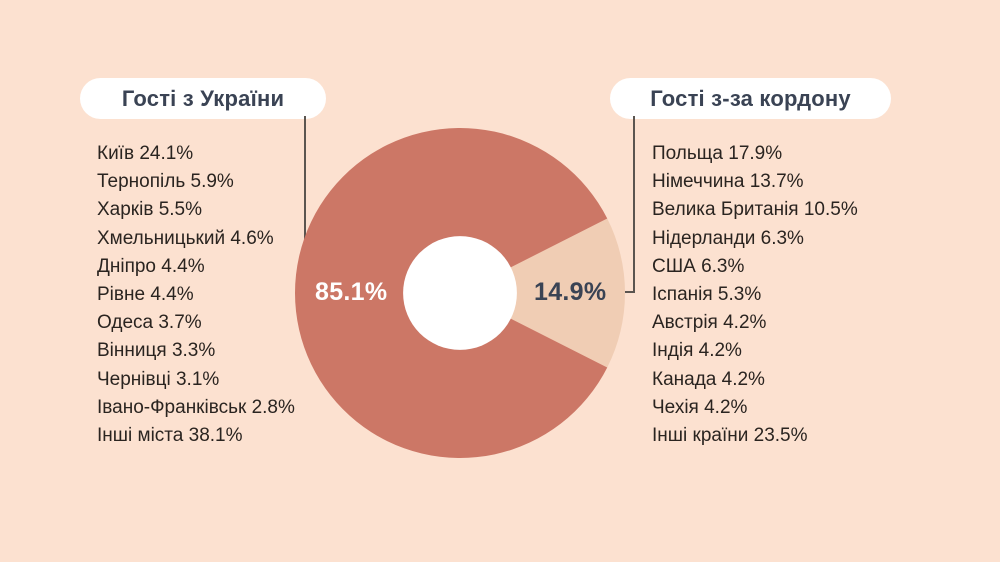 The image size is (1000, 562). What do you see at coordinates (627, 292) in the screenshot?
I see `leader-line-right-horizontal` at bounding box center [627, 292].